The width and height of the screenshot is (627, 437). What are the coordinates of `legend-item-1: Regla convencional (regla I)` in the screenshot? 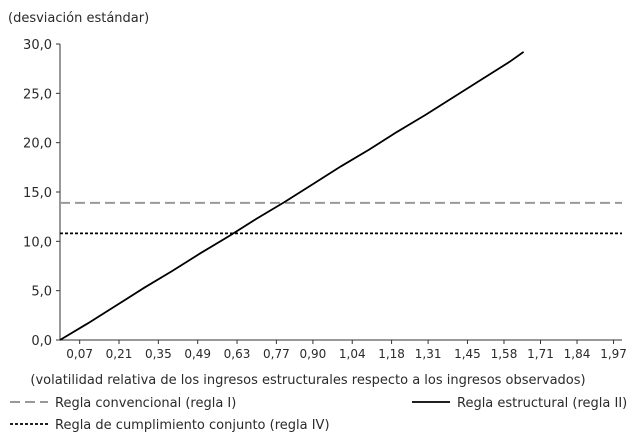 It's located at (123, 403).